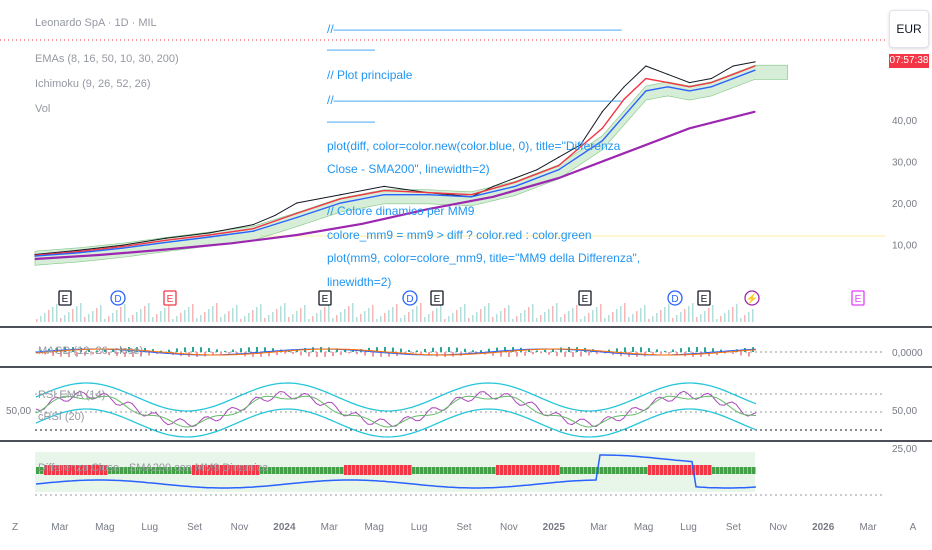  I want to click on currency-button: EUR, so click(909, 29).